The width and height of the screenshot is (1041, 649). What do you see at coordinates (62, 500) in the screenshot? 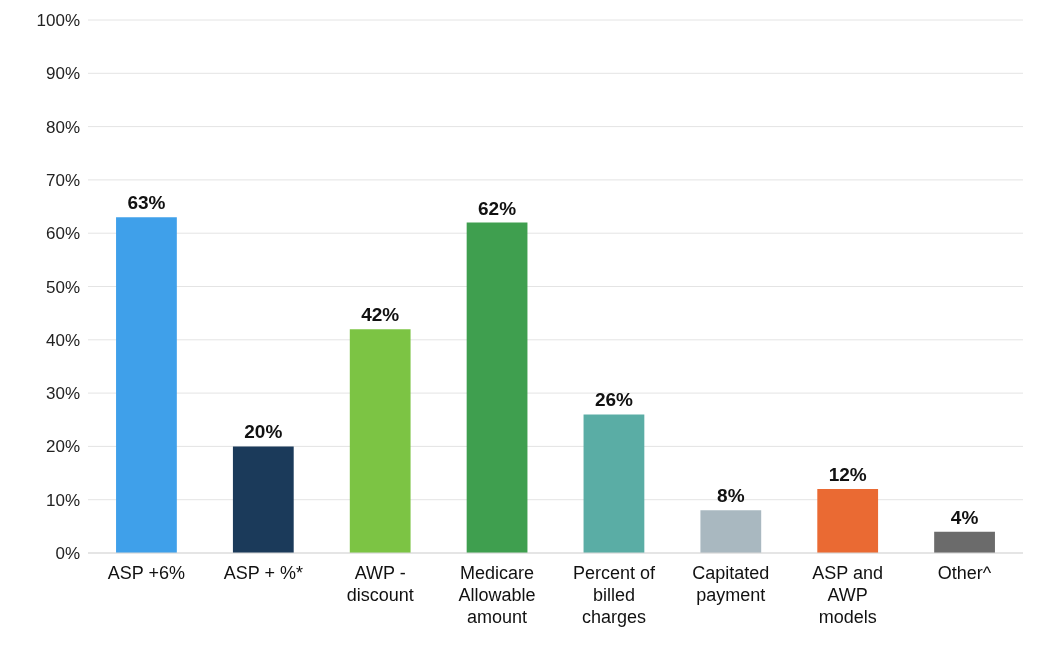
I see `y-tick-label: 10%` at bounding box center [62, 500].